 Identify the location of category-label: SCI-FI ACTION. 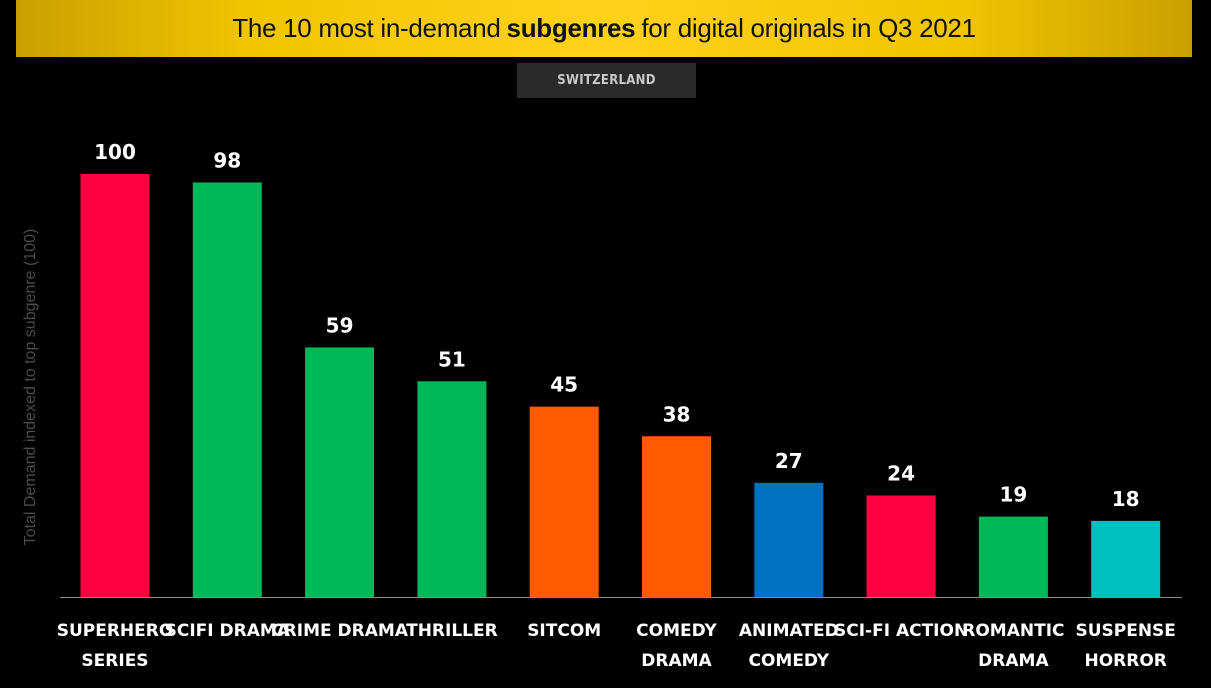
(901, 631).